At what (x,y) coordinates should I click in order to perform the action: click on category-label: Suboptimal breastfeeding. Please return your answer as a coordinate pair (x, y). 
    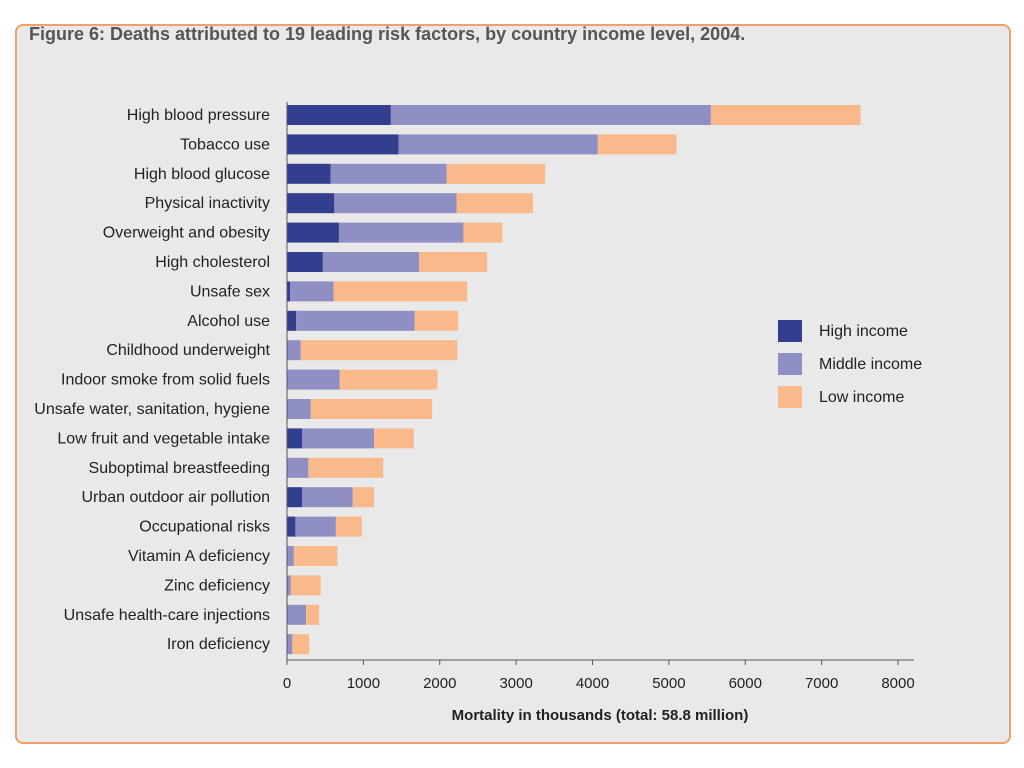
    Looking at the image, I should click on (179, 468).